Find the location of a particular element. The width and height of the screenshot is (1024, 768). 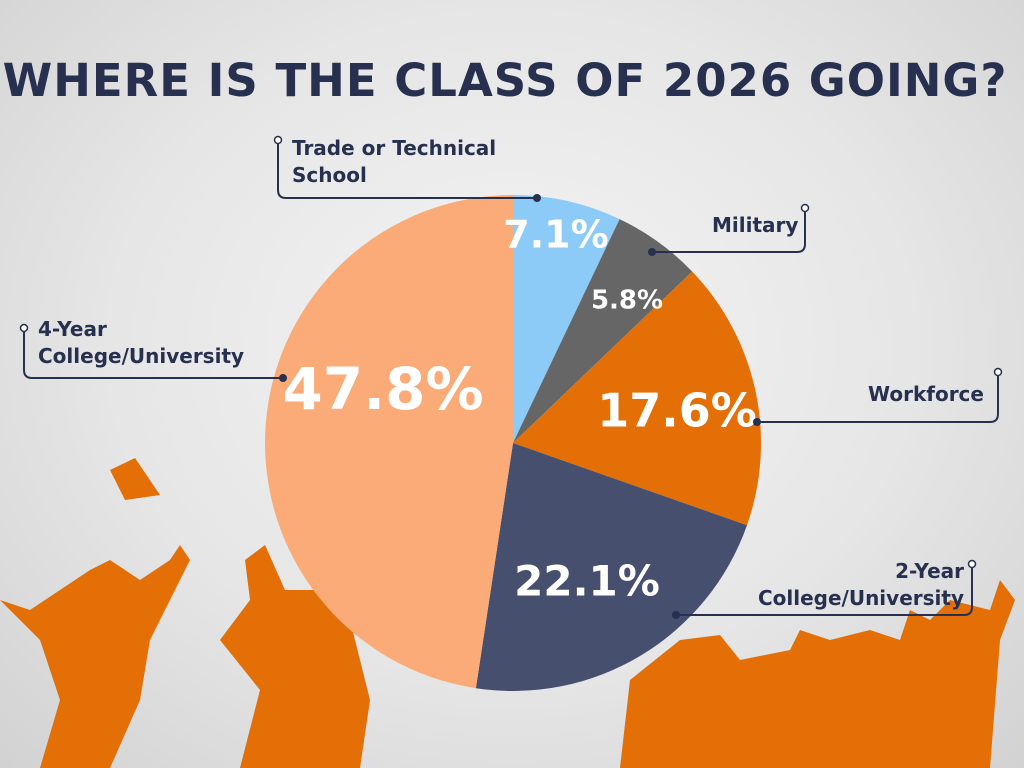

value-label: 22.1% is located at coordinates (587, 581).